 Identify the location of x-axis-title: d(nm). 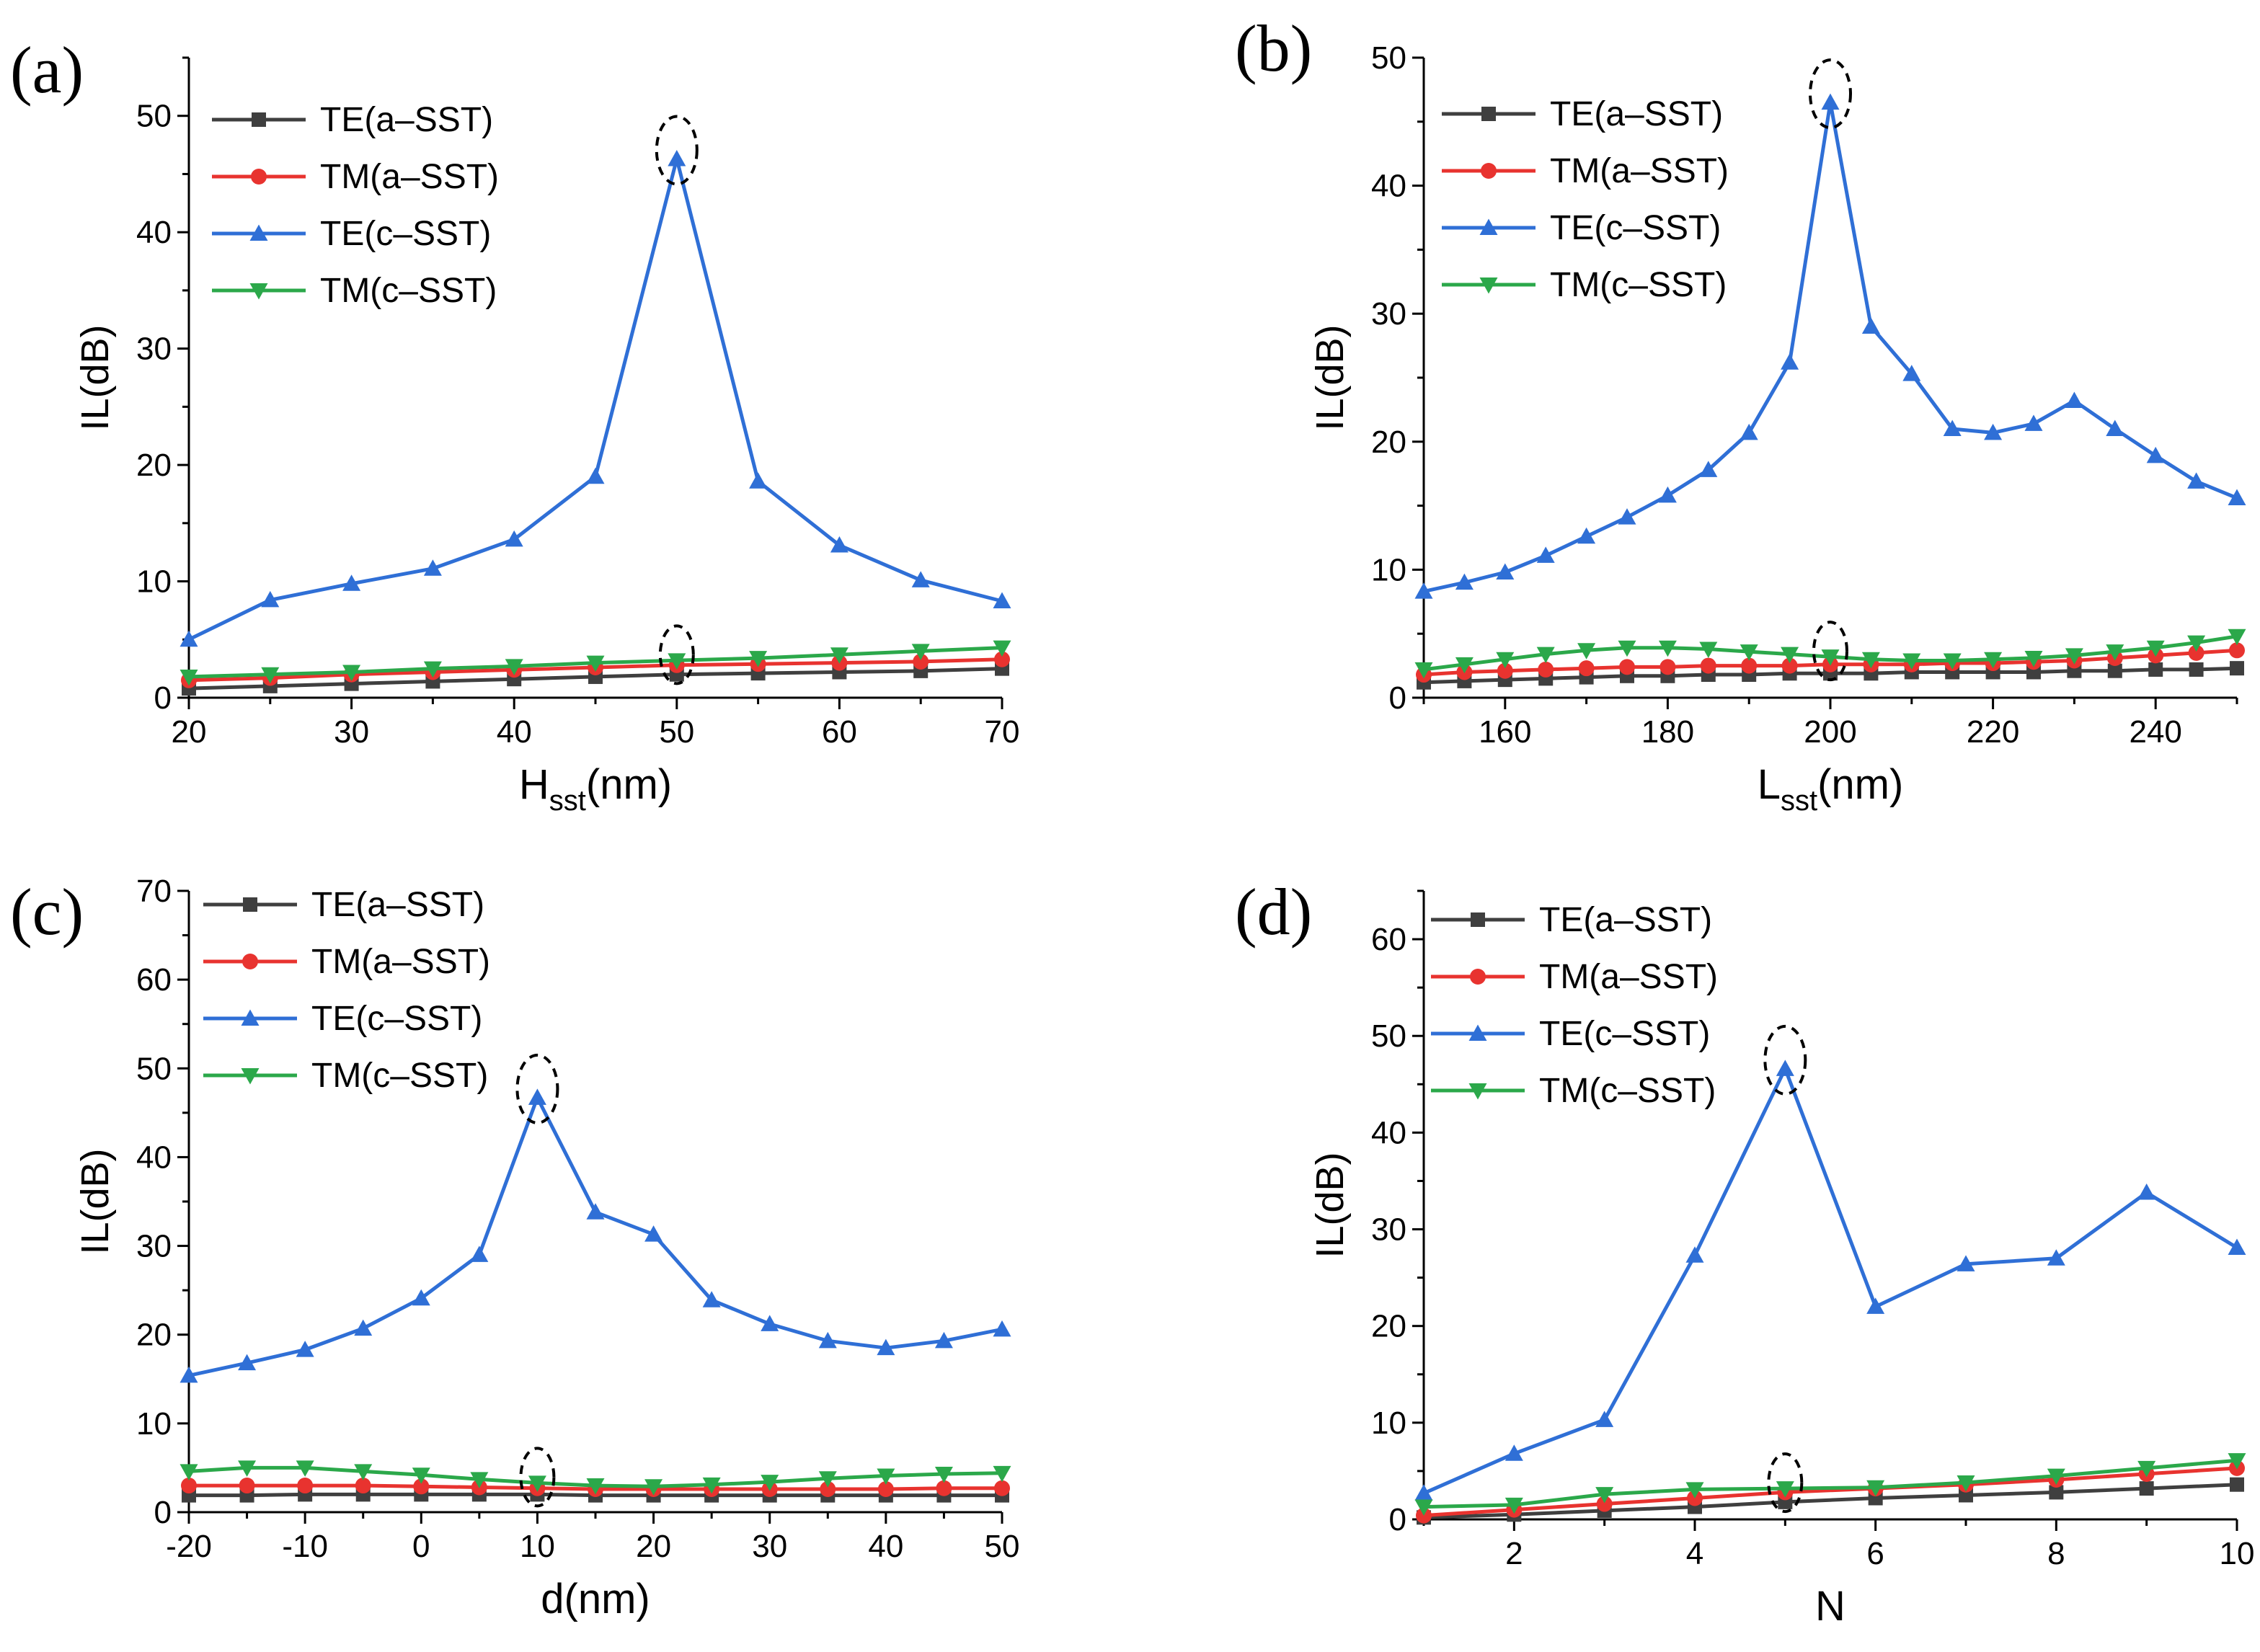
(595, 1599).